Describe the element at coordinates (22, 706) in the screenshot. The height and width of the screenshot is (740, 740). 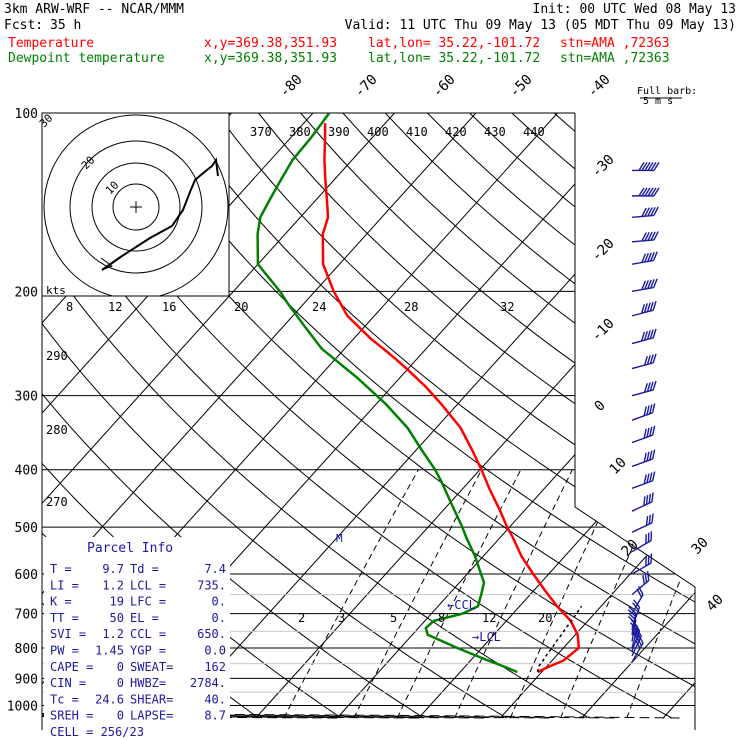
I see `pressure-tick-label: 1000` at that location.